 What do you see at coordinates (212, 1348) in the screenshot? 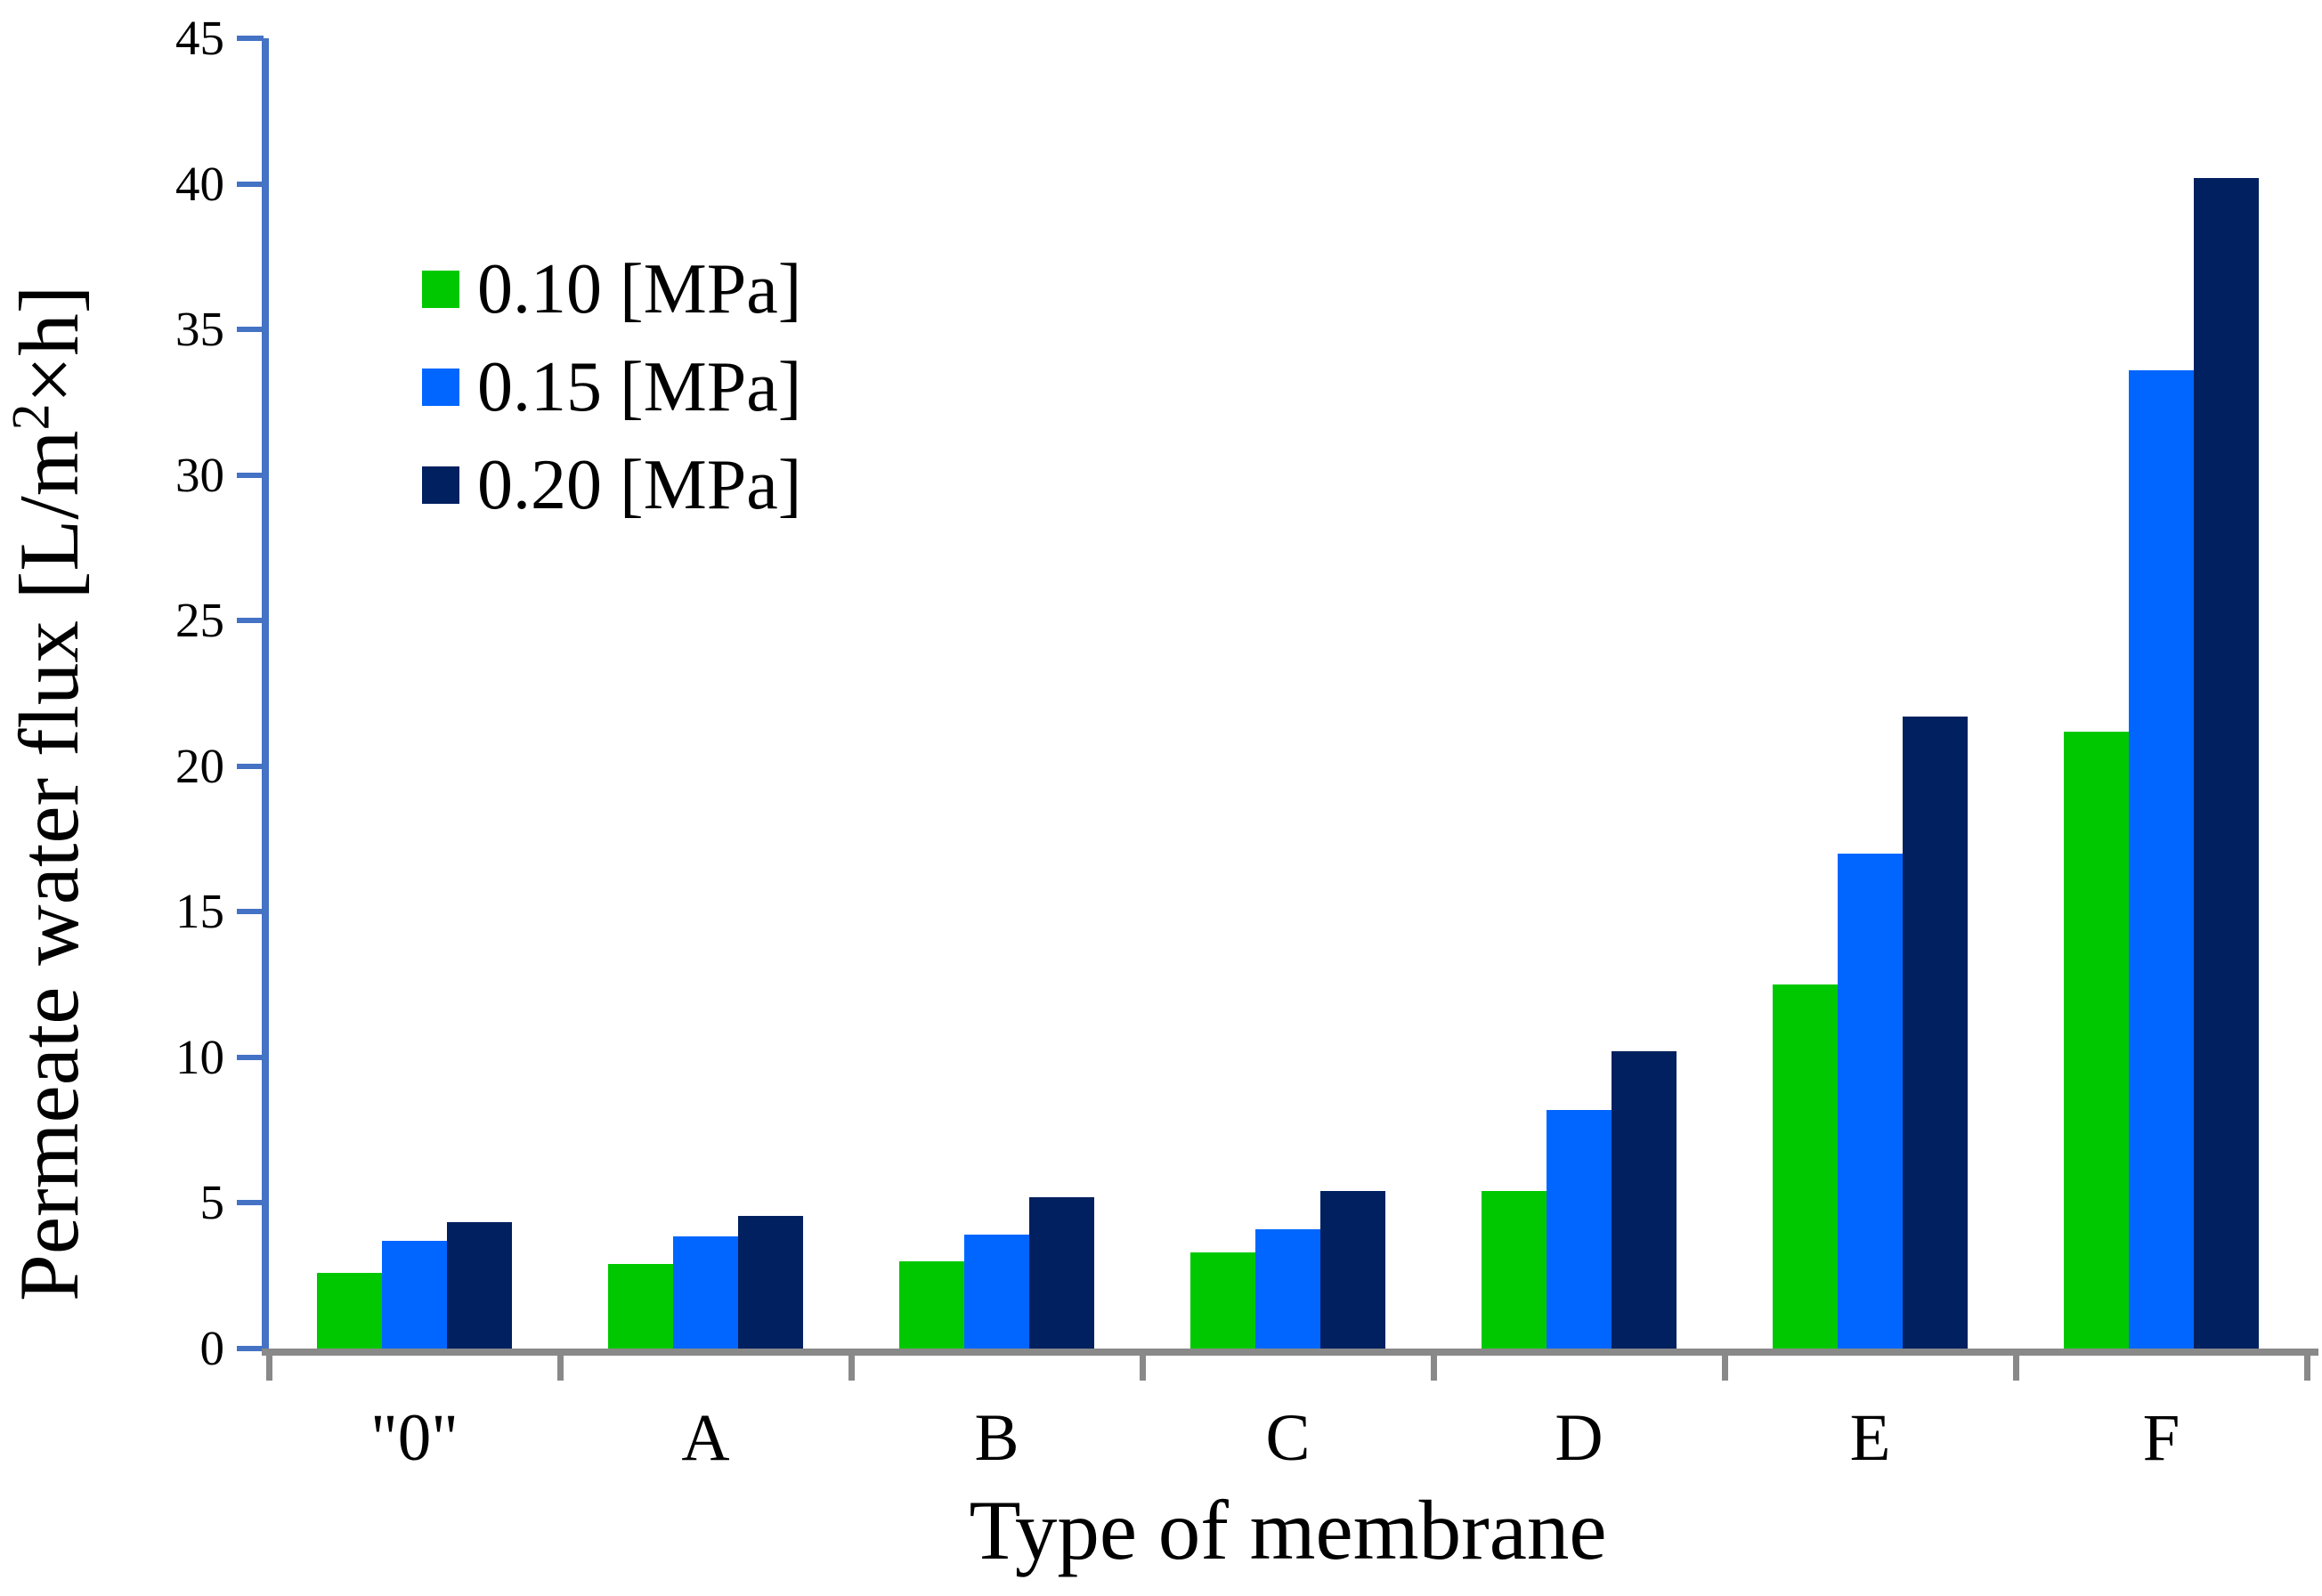
I see `y-tick-label: 0` at bounding box center [212, 1348].